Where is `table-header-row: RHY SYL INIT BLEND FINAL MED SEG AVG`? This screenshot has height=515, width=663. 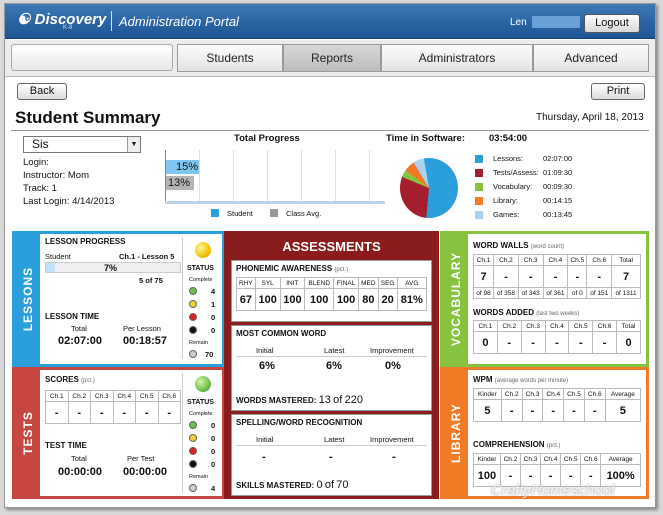 table-header-row: RHY SYL INIT BLEND FINAL MED SEG AVG is located at coordinates (332, 283).